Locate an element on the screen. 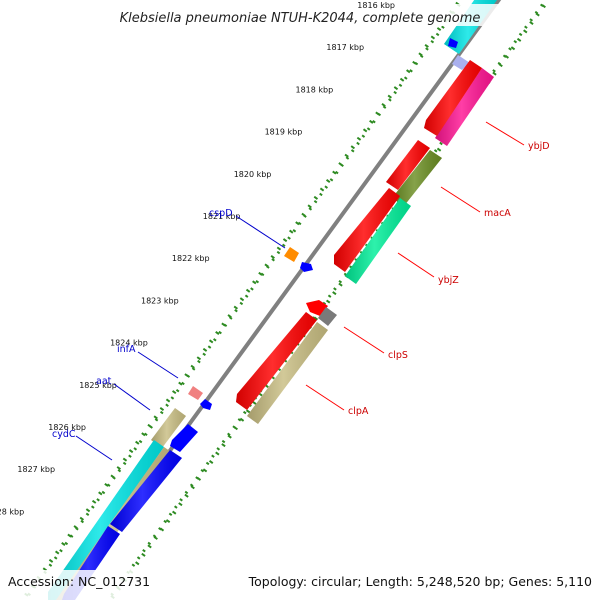 The height and width of the screenshot is (600, 600). gene-label-ybjZ: ybjZ is located at coordinates (448, 280).